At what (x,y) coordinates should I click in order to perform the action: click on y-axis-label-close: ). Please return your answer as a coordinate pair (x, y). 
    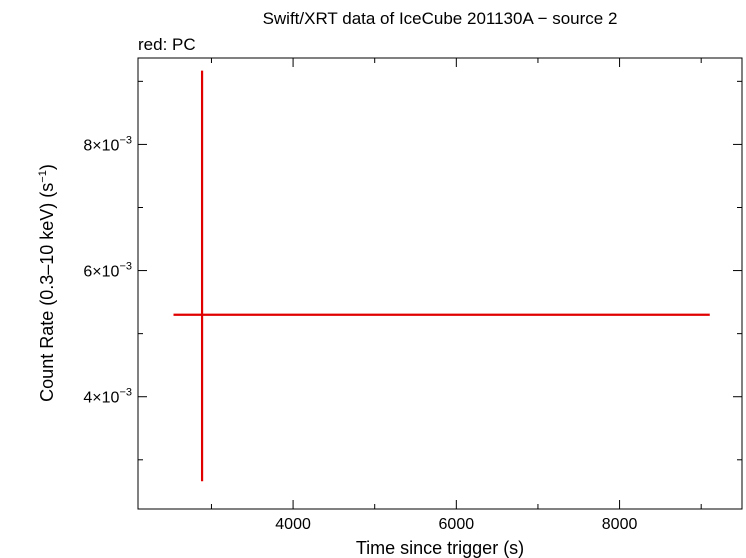
    Looking at the image, I should click on (47, 167).